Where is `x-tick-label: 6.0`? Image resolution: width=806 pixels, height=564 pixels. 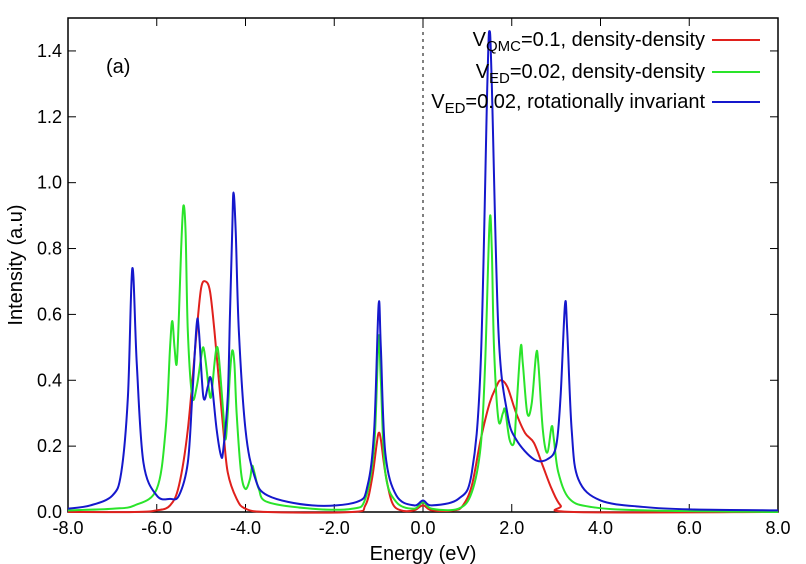
x-tick-label: 6.0 is located at coordinates (689, 528).